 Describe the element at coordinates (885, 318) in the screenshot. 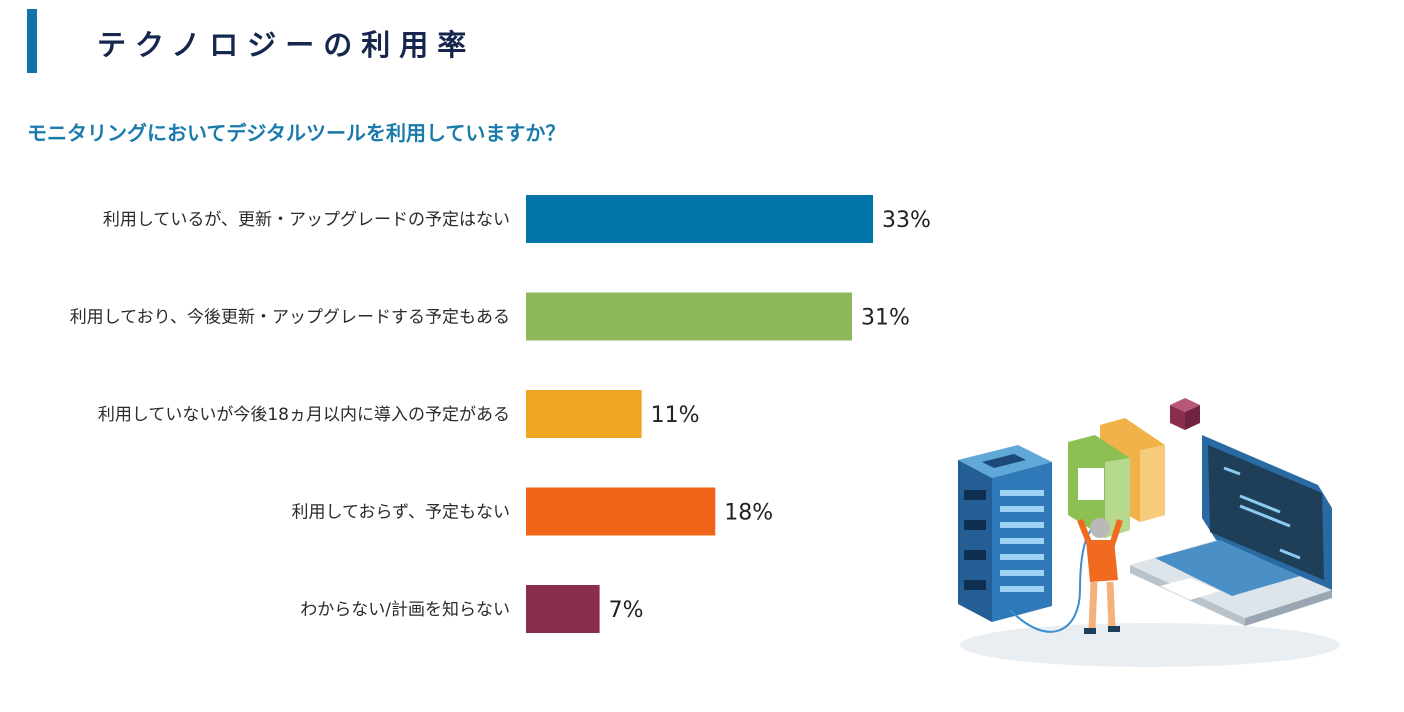

I see `value-label: 31%` at that location.